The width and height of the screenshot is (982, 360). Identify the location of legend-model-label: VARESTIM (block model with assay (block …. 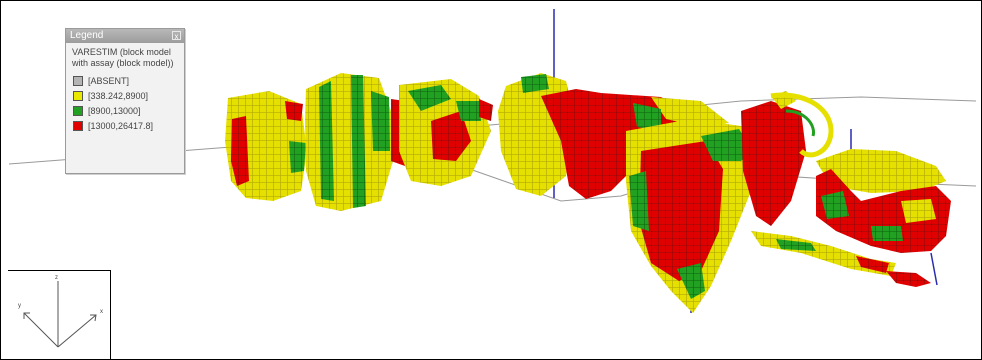
(123, 57).